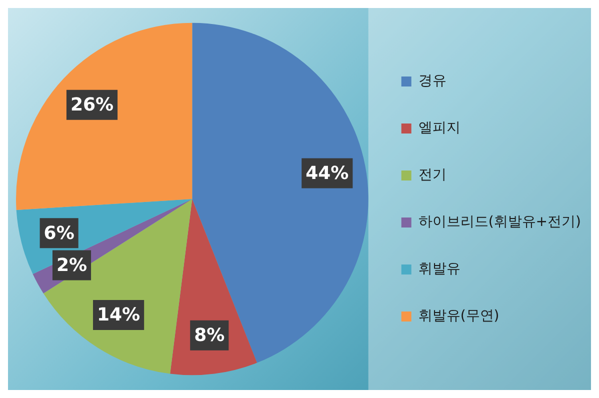 The width and height of the screenshot is (599, 398). I want to click on legend-label: 전기, so click(432, 175).